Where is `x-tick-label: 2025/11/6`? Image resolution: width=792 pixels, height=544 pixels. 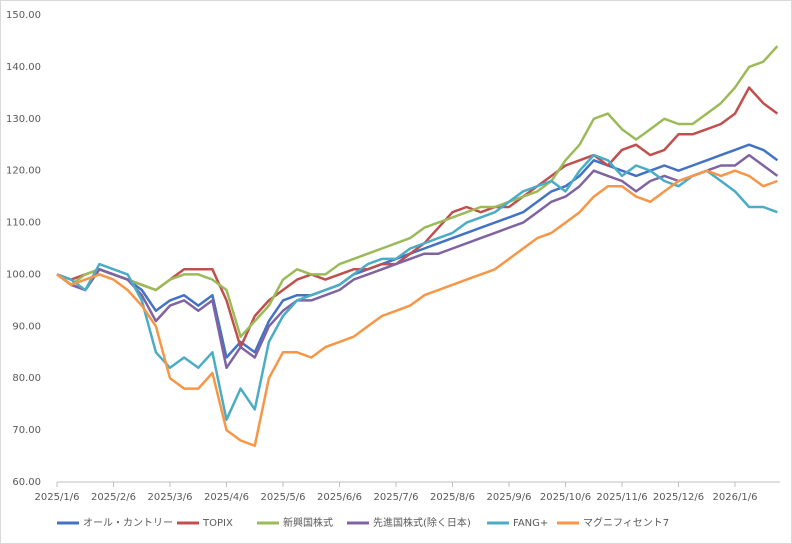
x-tick-label: 2025/11/6 is located at coordinates (621, 497).